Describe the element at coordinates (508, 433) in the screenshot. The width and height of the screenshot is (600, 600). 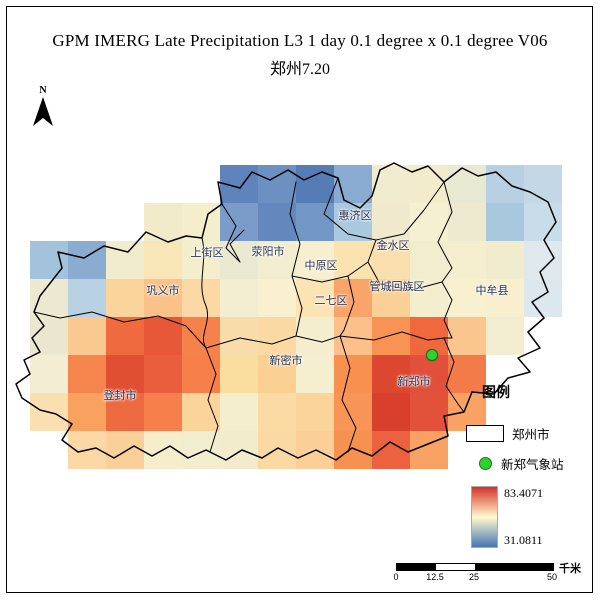
I see `legend-item-boundary: 郑州市` at that location.